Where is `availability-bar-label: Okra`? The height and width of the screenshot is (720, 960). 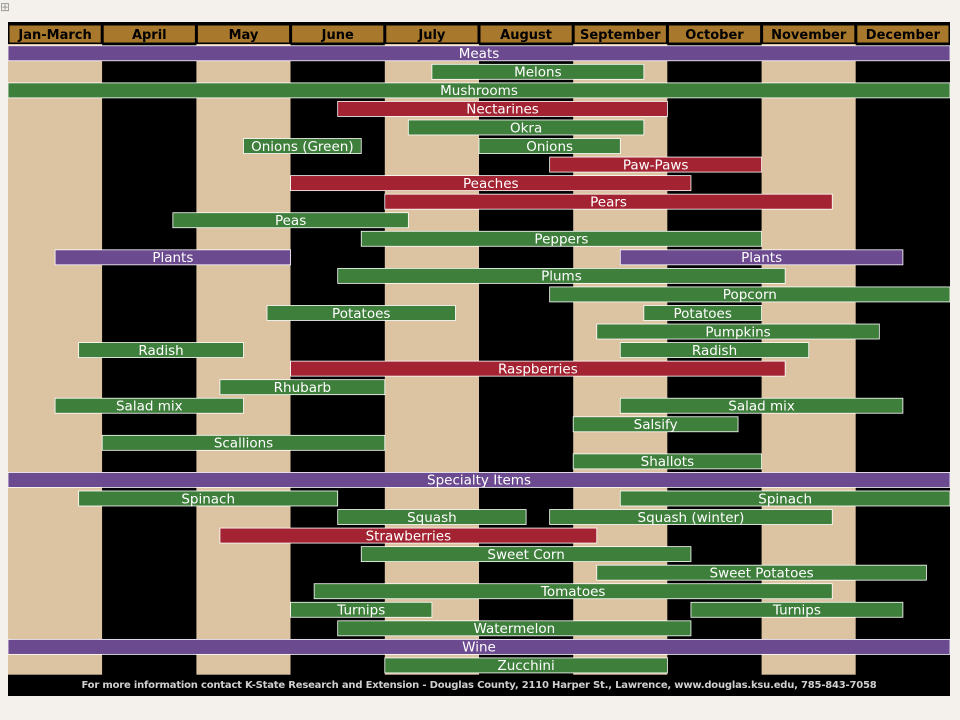 availability-bar-label: Okra is located at coordinates (526, 128).